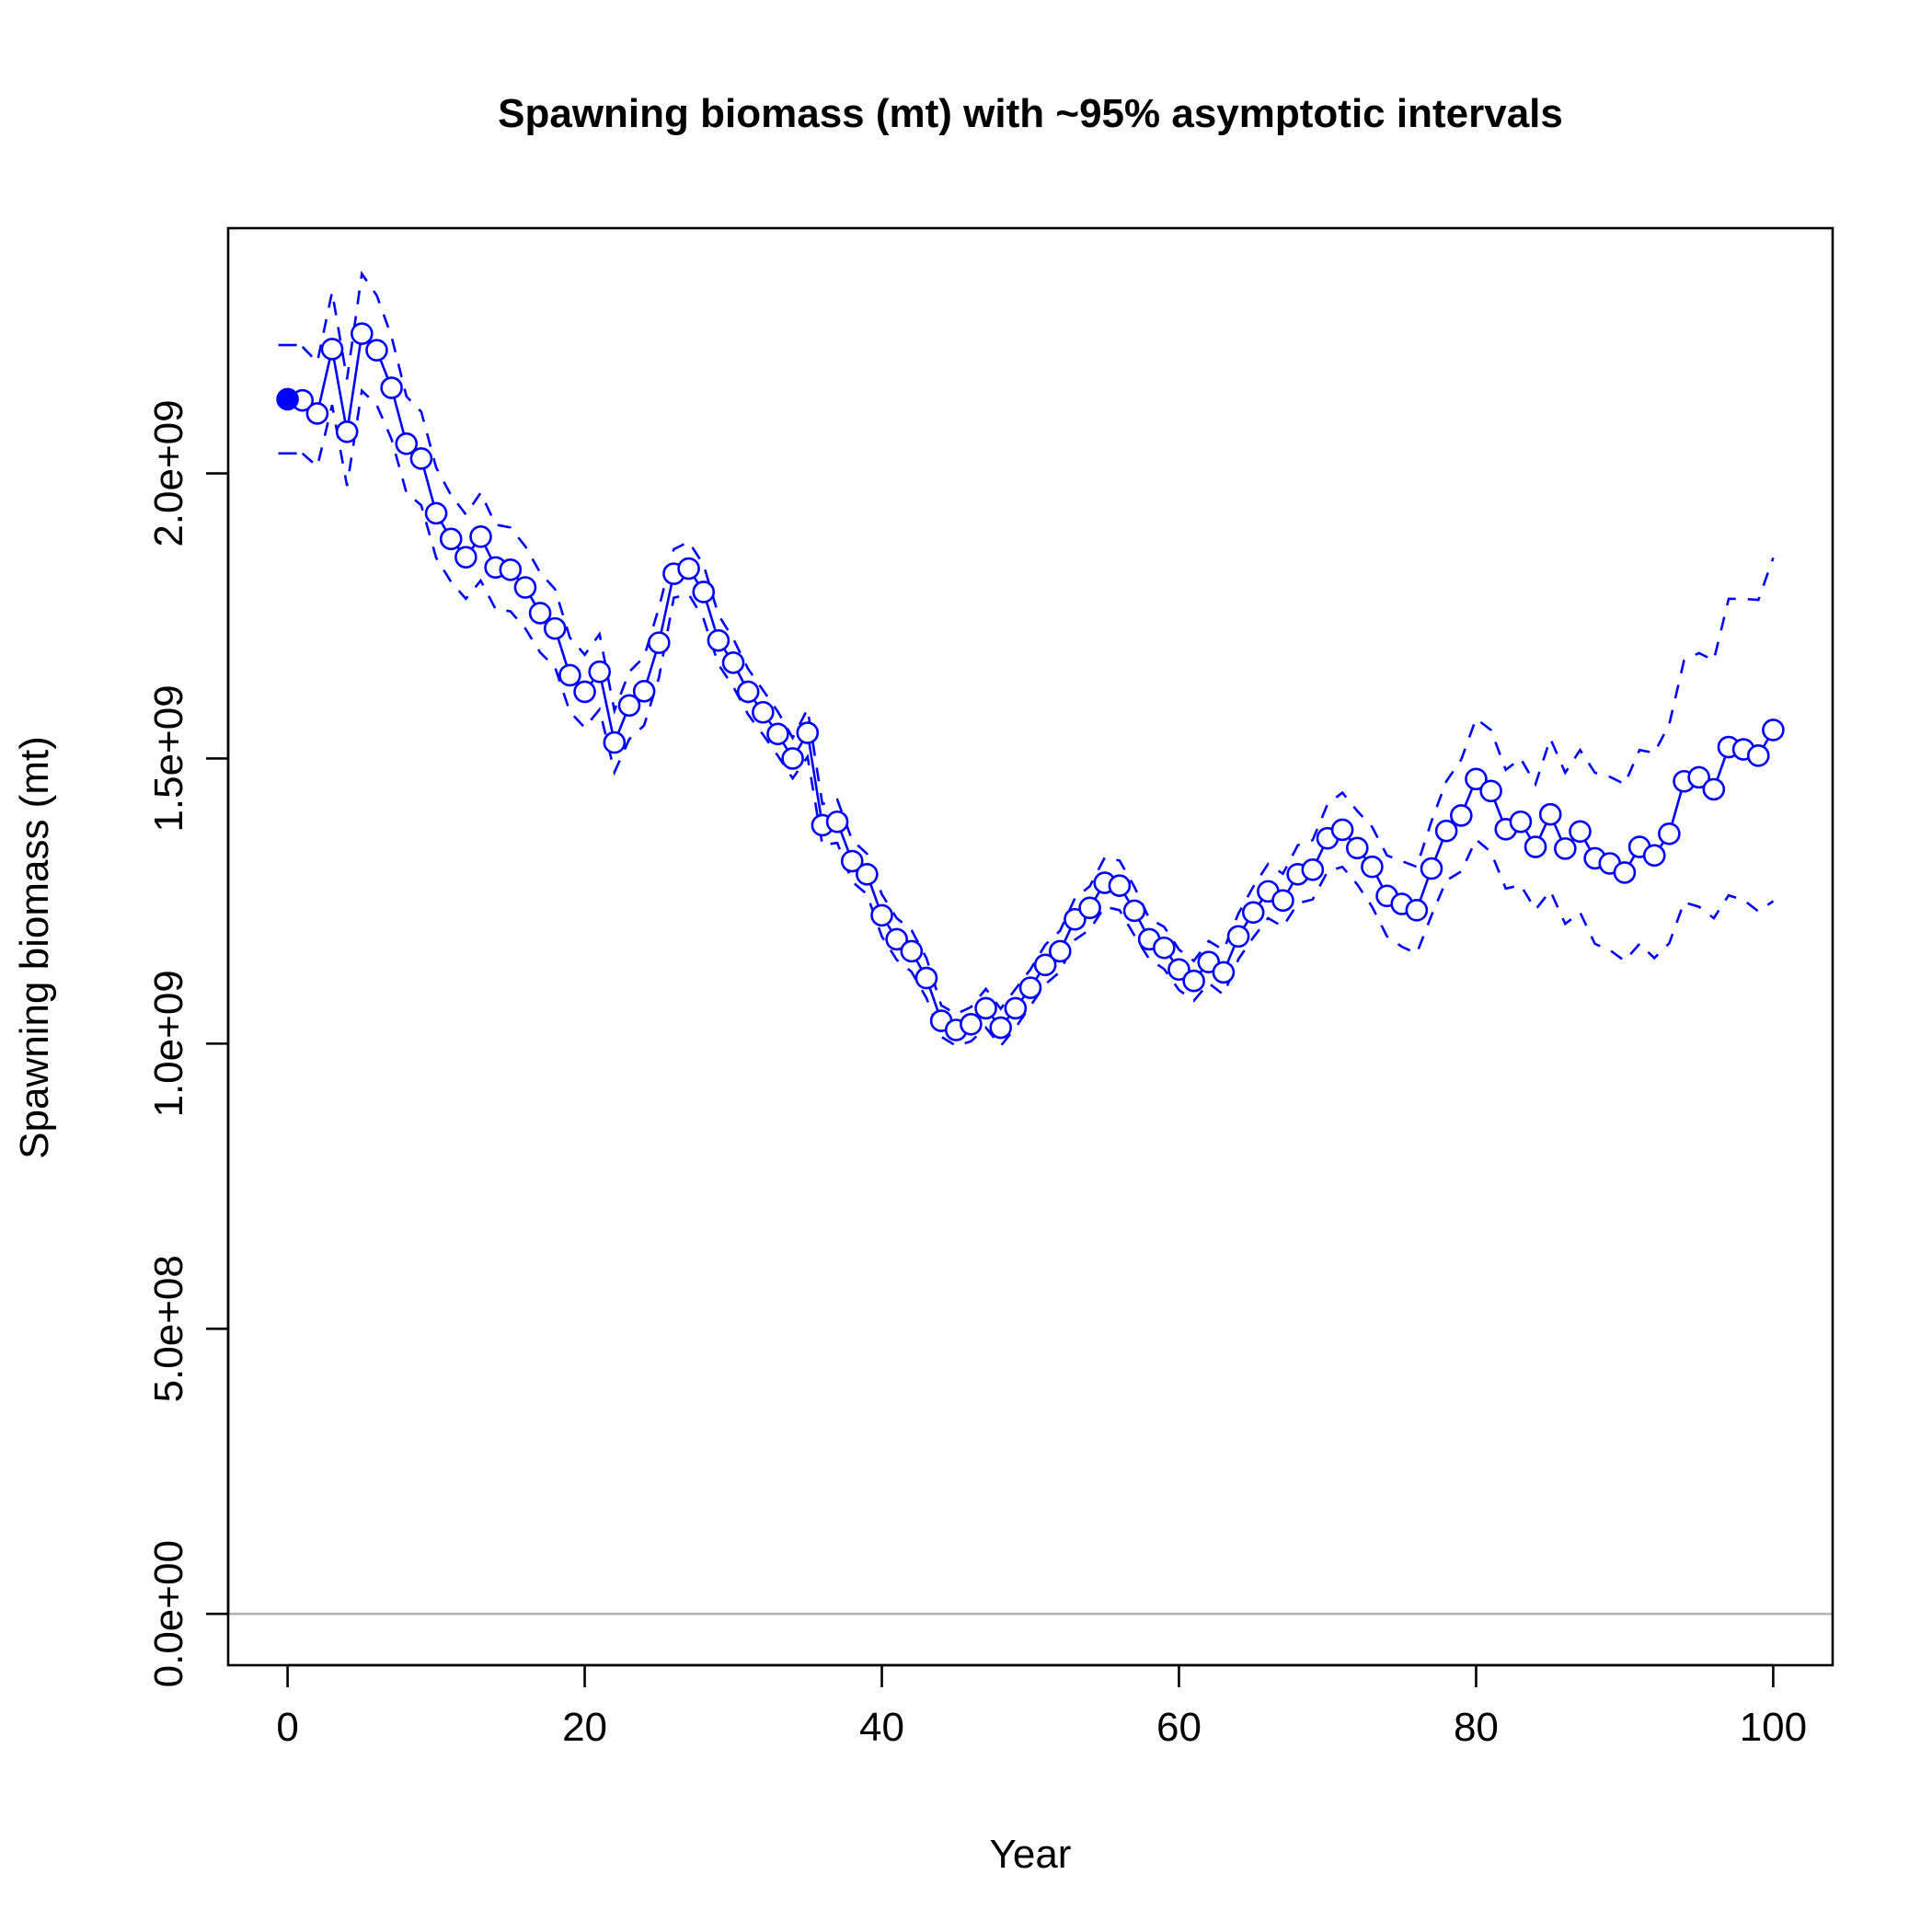  Describe the element at coordinates (287, 1727) in the screenshot. I see `x-tick-label: 0` at that location.